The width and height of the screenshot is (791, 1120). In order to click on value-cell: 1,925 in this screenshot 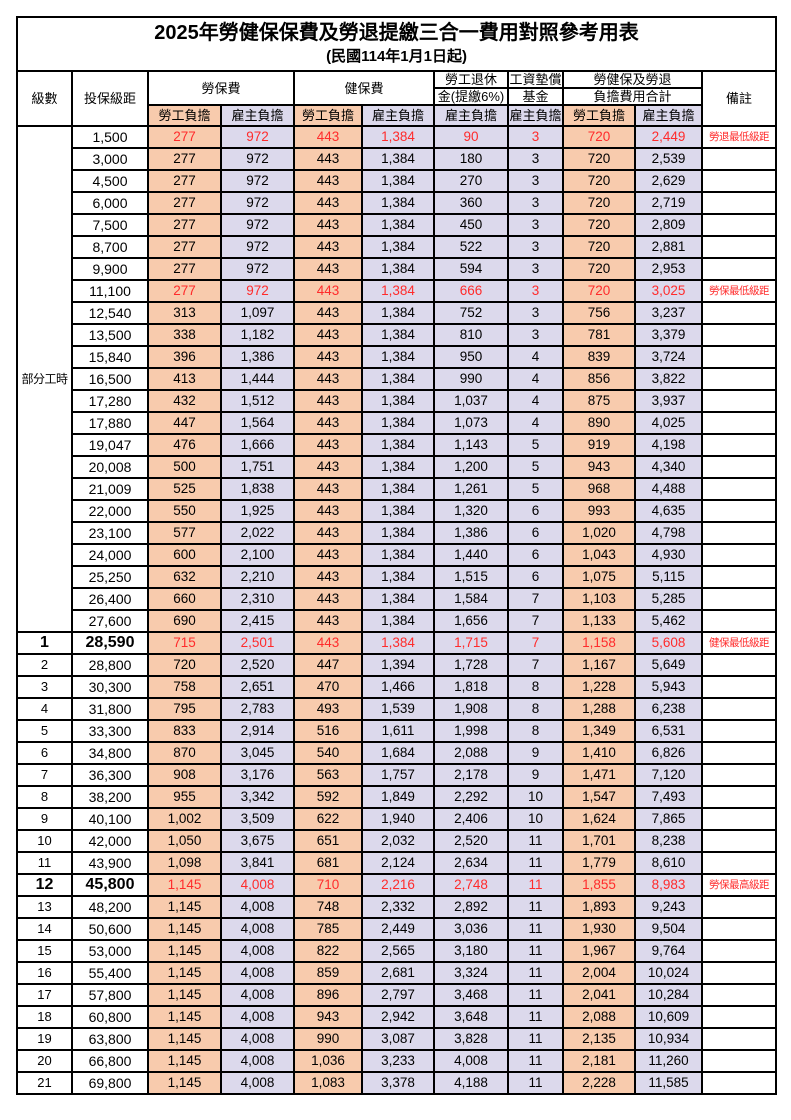, I will do `click(257, 511)`.